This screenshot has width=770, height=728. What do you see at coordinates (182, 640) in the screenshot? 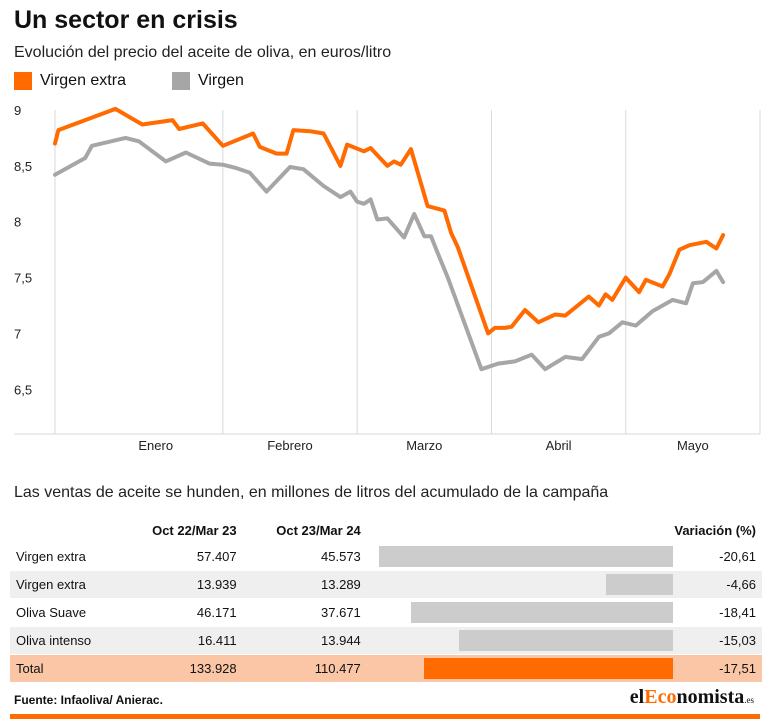
I see `row-period1: 16.411` at bounding box center [182, 640].